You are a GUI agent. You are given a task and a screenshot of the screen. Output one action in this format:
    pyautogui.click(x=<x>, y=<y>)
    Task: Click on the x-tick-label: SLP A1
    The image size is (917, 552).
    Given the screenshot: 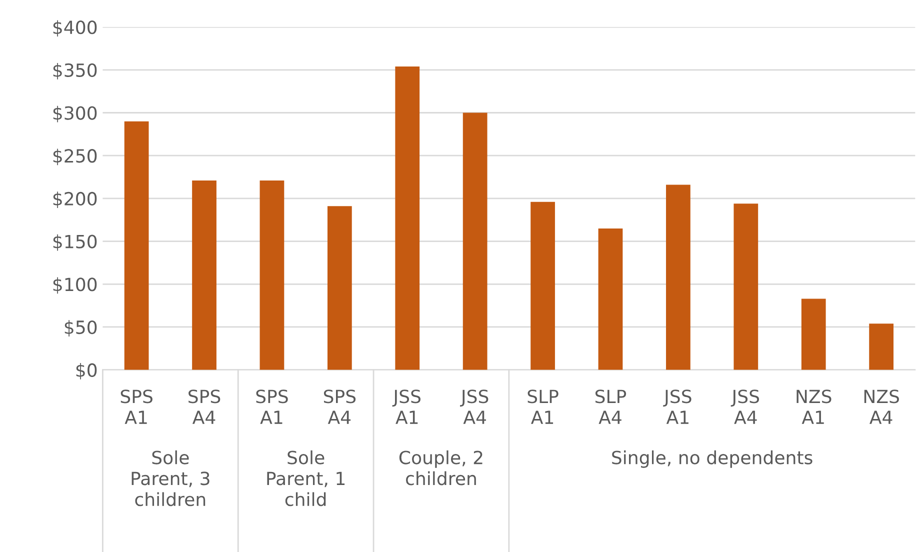 What is the action you would take?
    pyautogui.click(x=543, y=407)
    